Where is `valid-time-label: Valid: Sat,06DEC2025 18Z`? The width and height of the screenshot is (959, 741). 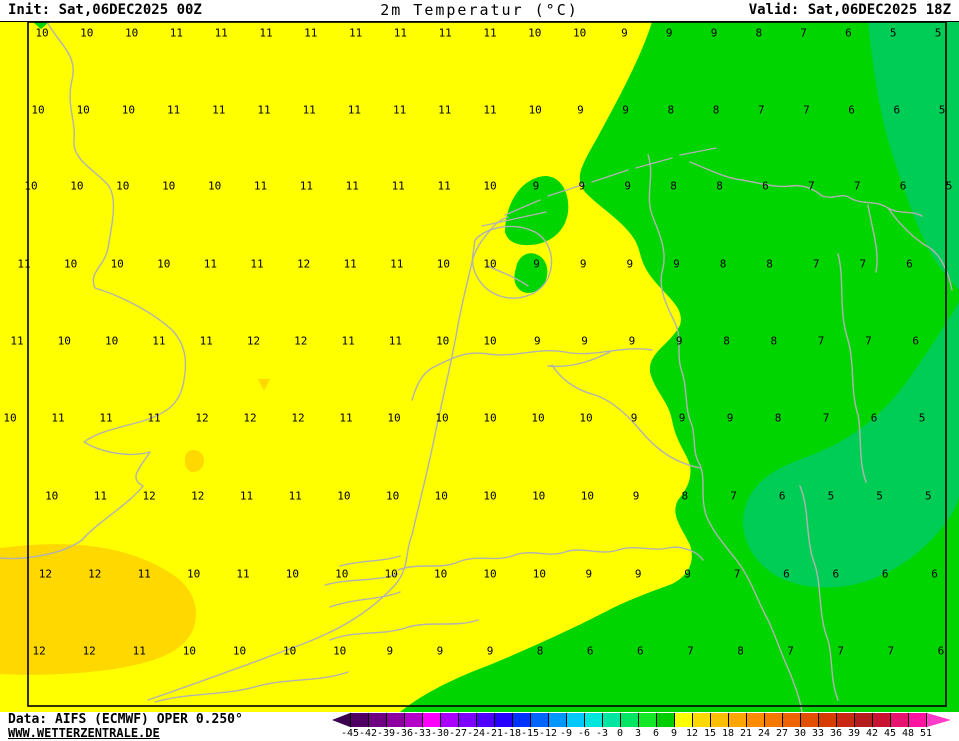 valid-time-label: Valid: Sat,06DEC2025 18Z is located at coordinates (849, 10).